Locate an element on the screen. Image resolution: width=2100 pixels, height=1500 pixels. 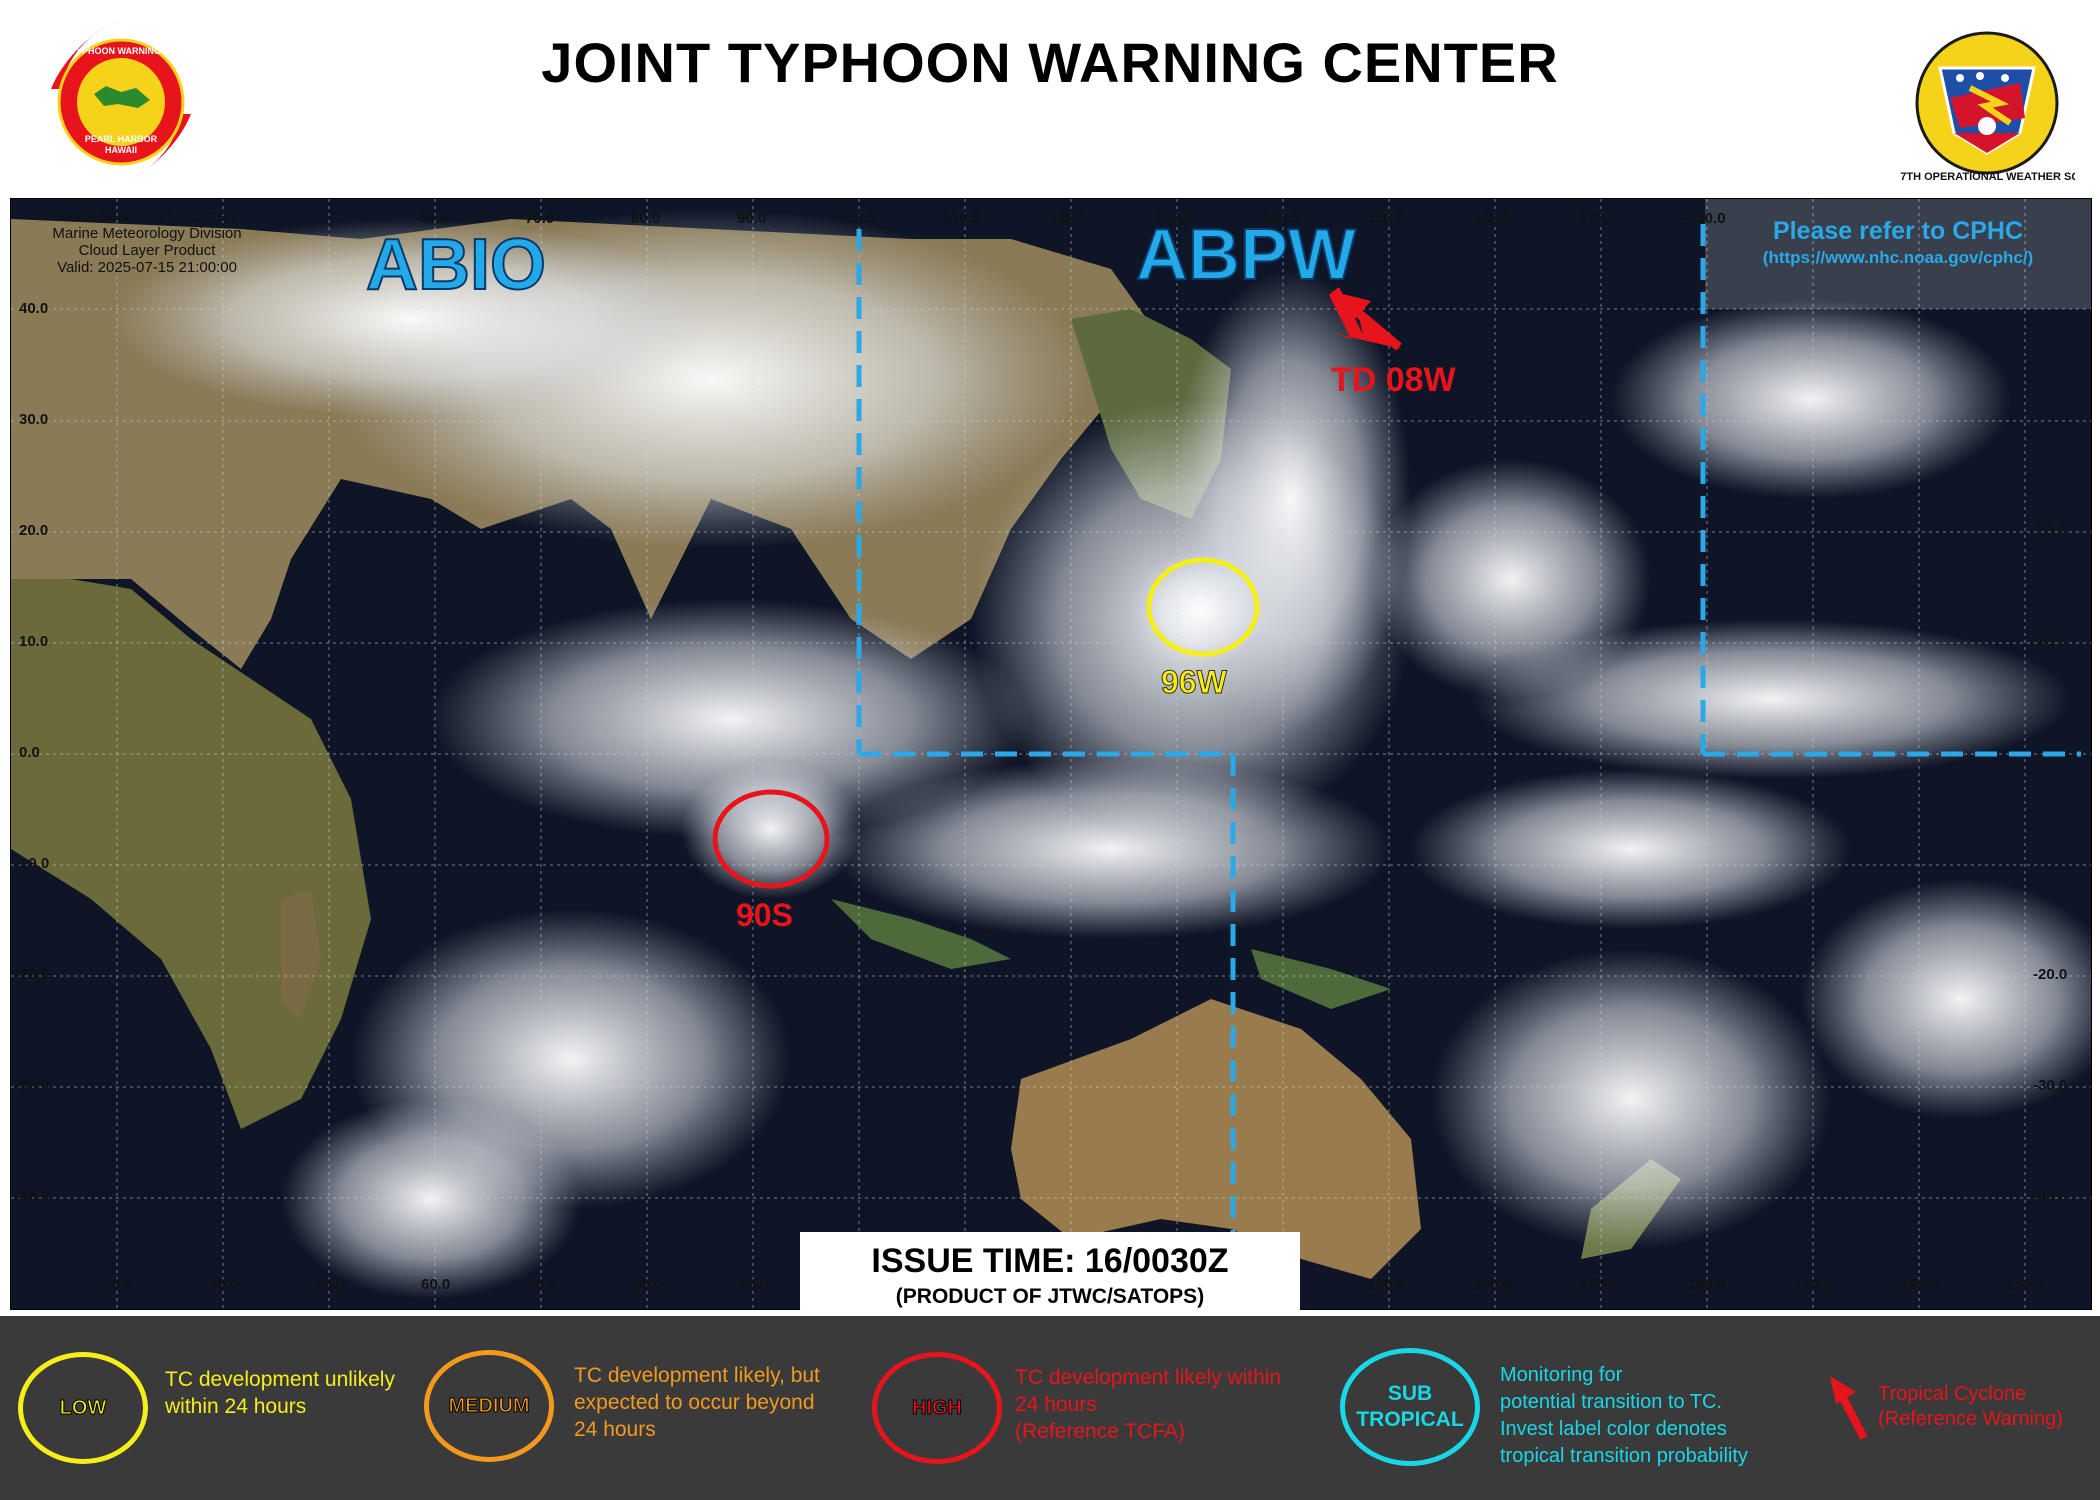
legend-high-label: HIGH is located at coordinates (937, 1407).